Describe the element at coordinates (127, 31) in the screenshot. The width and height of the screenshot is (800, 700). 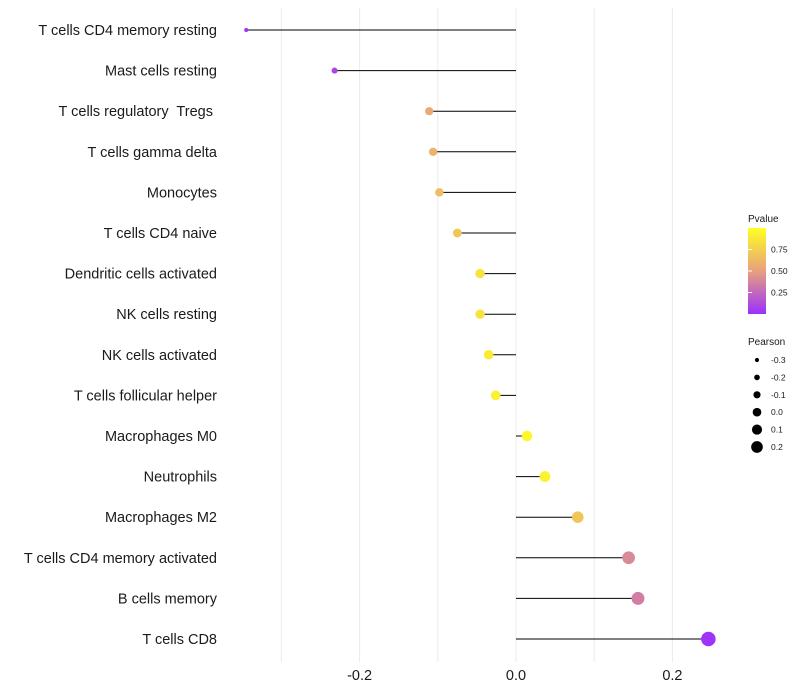
I see `category-label: T cells CD4 memory resting` at that location.